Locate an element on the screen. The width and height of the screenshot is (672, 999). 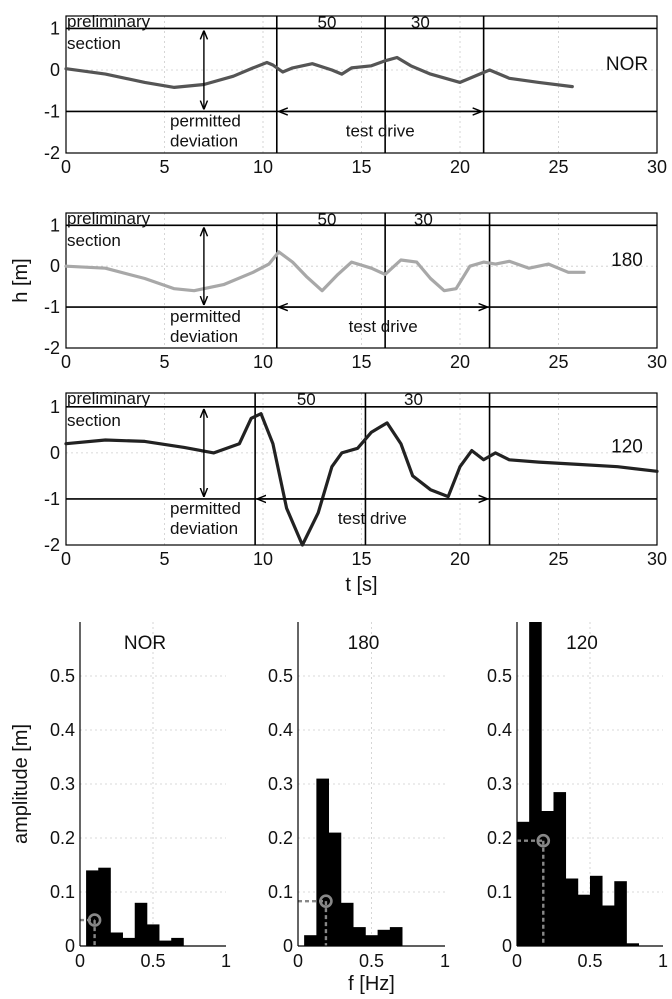
axes-box is located at coordinates (361, 84).